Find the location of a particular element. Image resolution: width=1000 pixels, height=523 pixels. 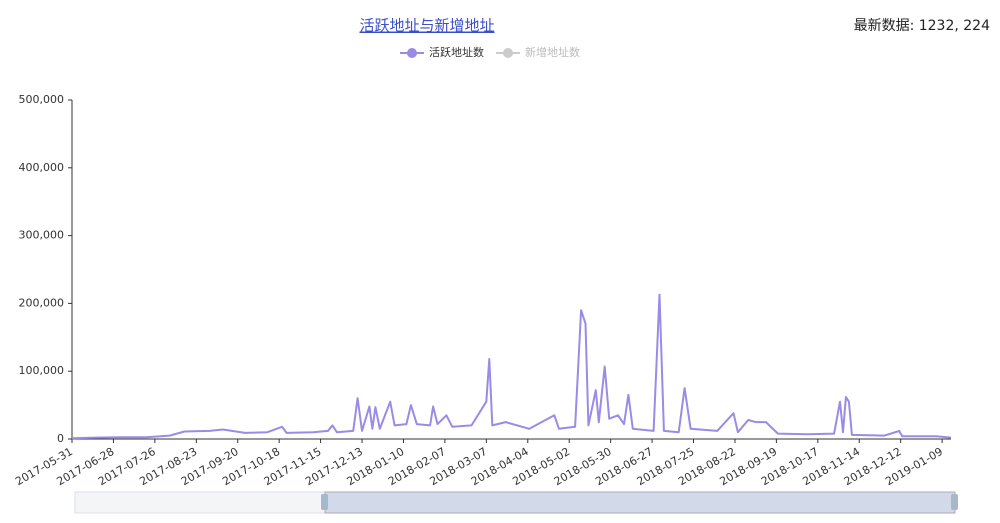

y-tick-label: 0 is located at coordinates (60, 438).